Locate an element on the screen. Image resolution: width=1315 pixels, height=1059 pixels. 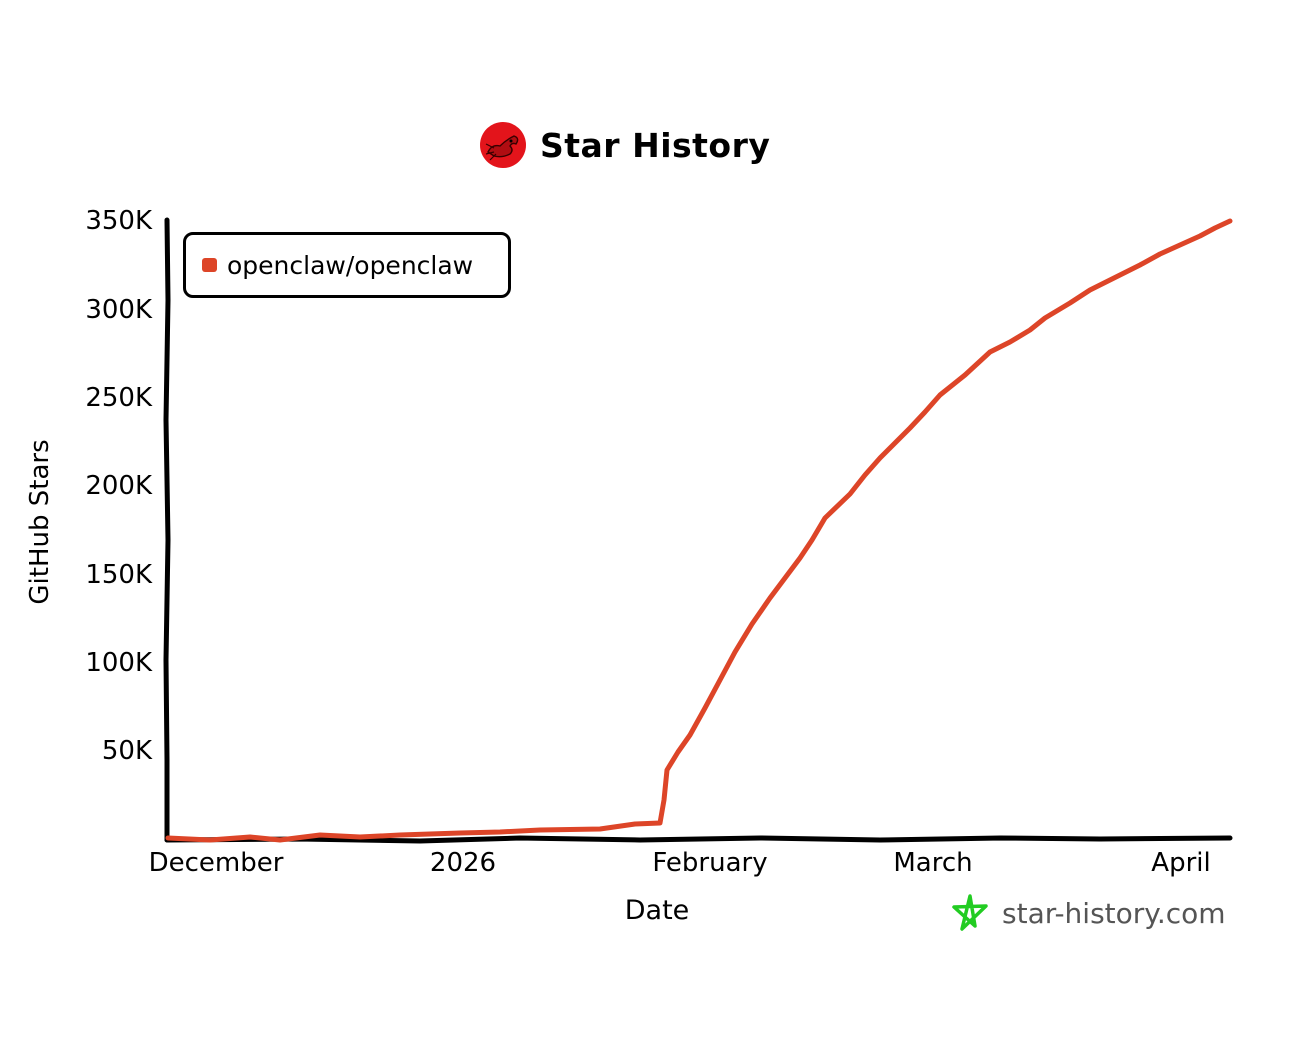
x-axis-line is located at coordinates (698, 839).